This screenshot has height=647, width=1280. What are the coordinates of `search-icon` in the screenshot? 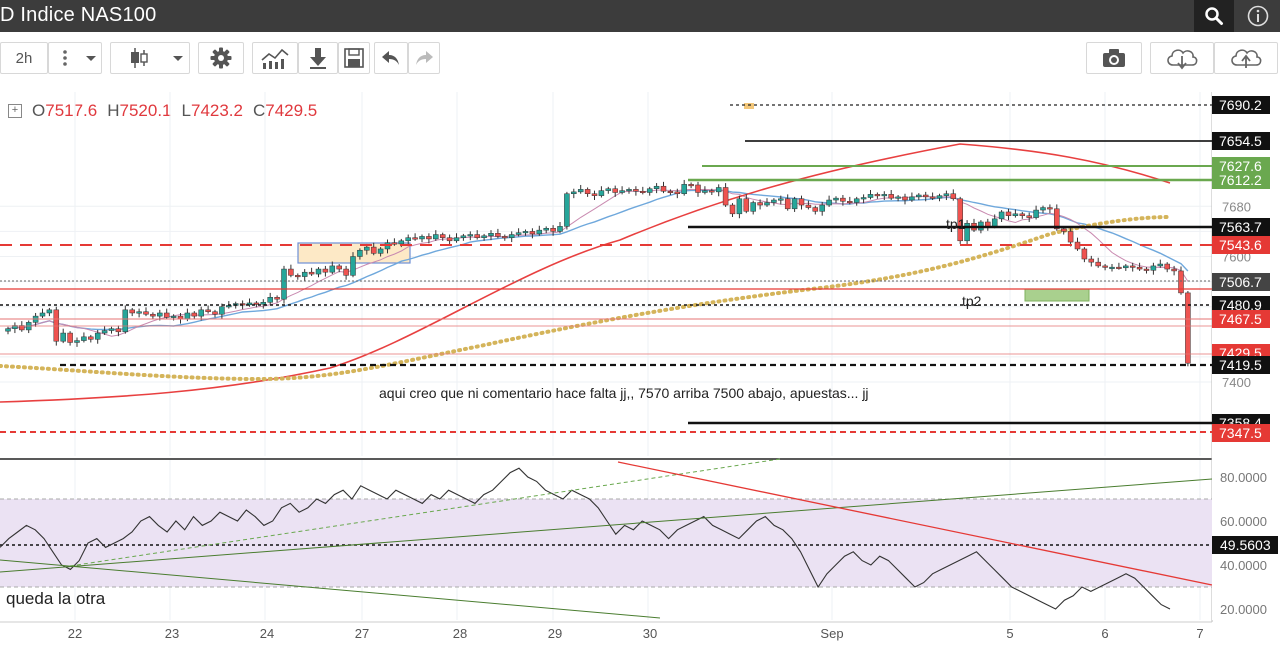 It's located at (1214, 16).